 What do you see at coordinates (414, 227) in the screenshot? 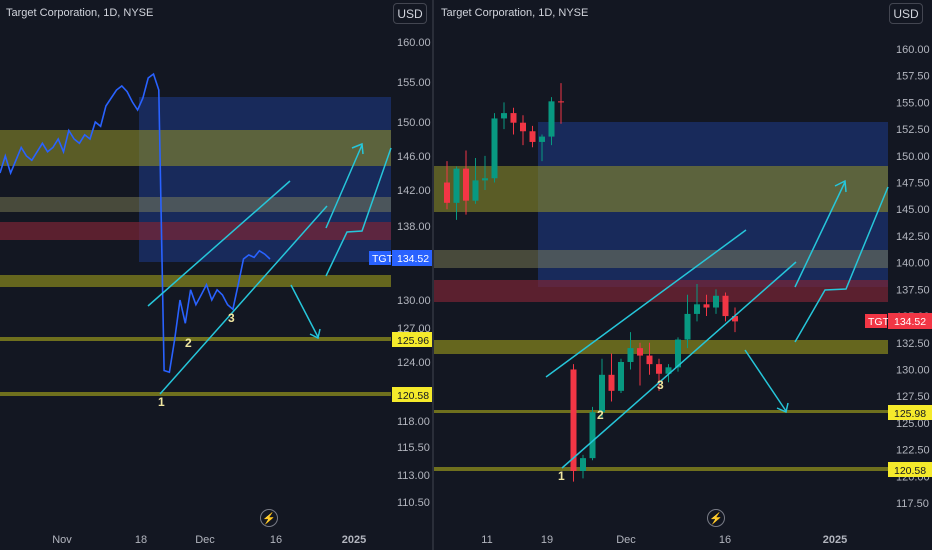
I see `y-tick-label: 138.00` at bounding box center [414, 227].